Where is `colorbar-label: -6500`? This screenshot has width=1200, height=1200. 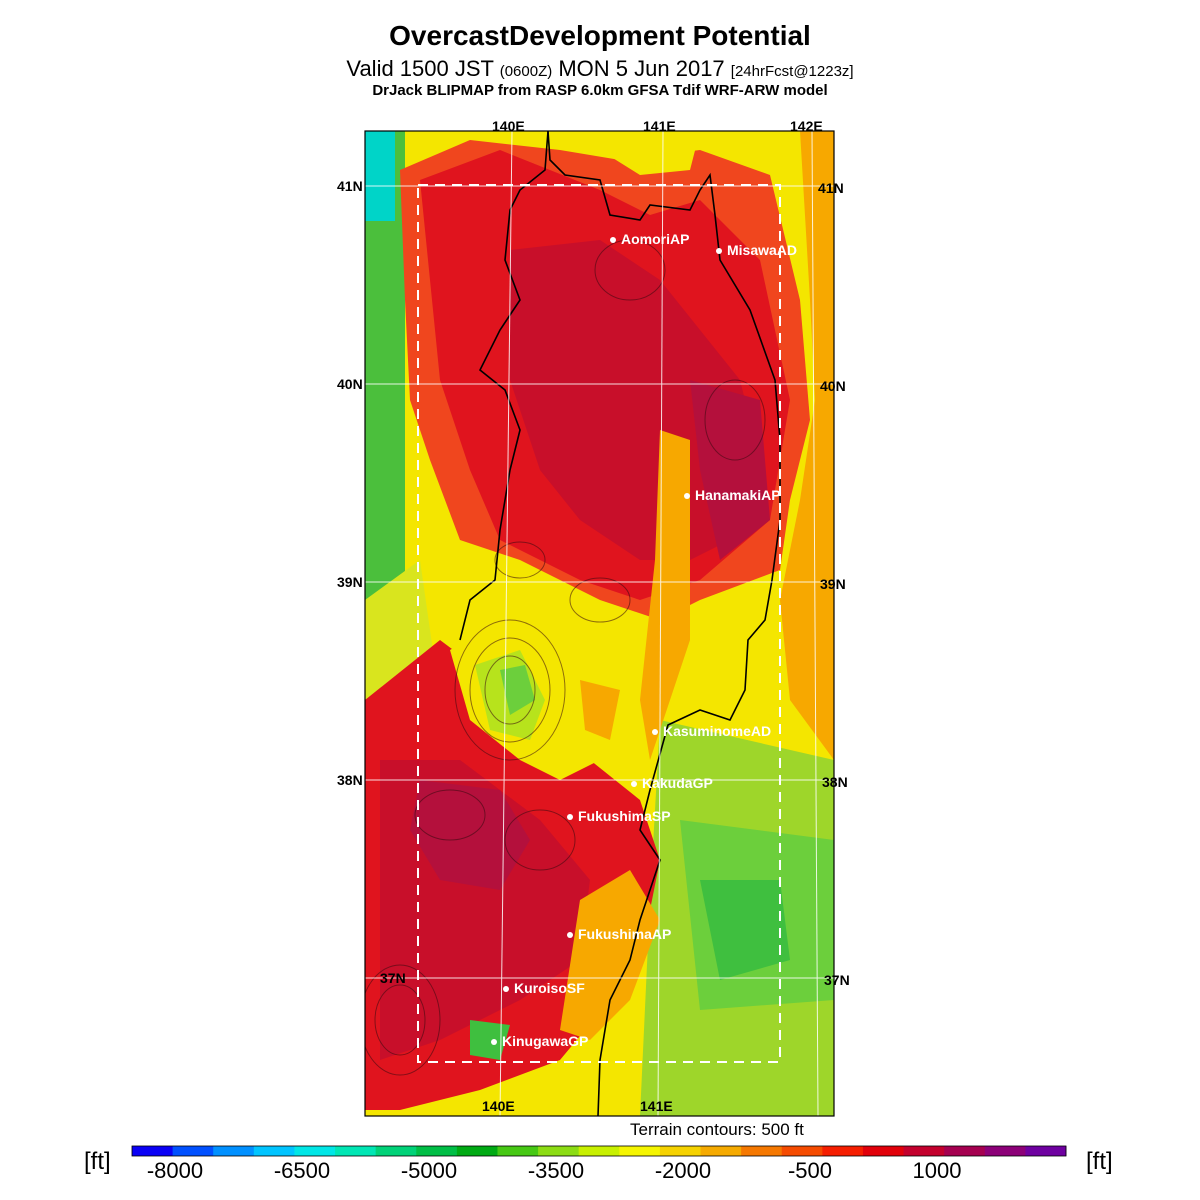
colorbar-label: -6500 is located at coordinates (302, 1170).